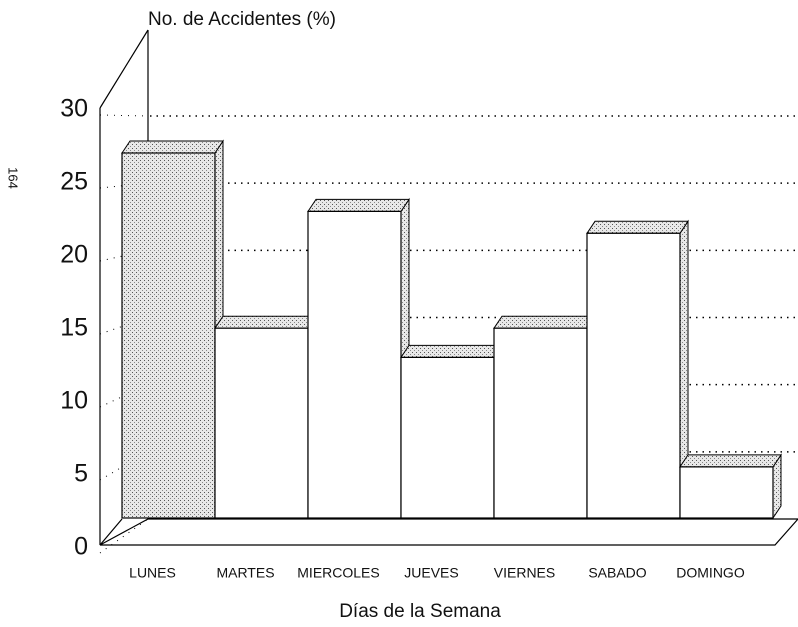 Image resolution: width=798 pixels, height=627 pixels. What do you see at coordinates (710, 573) in the screenshot?
I see `x-tick-label: DOMINGO` at bounding box center [710, 573].